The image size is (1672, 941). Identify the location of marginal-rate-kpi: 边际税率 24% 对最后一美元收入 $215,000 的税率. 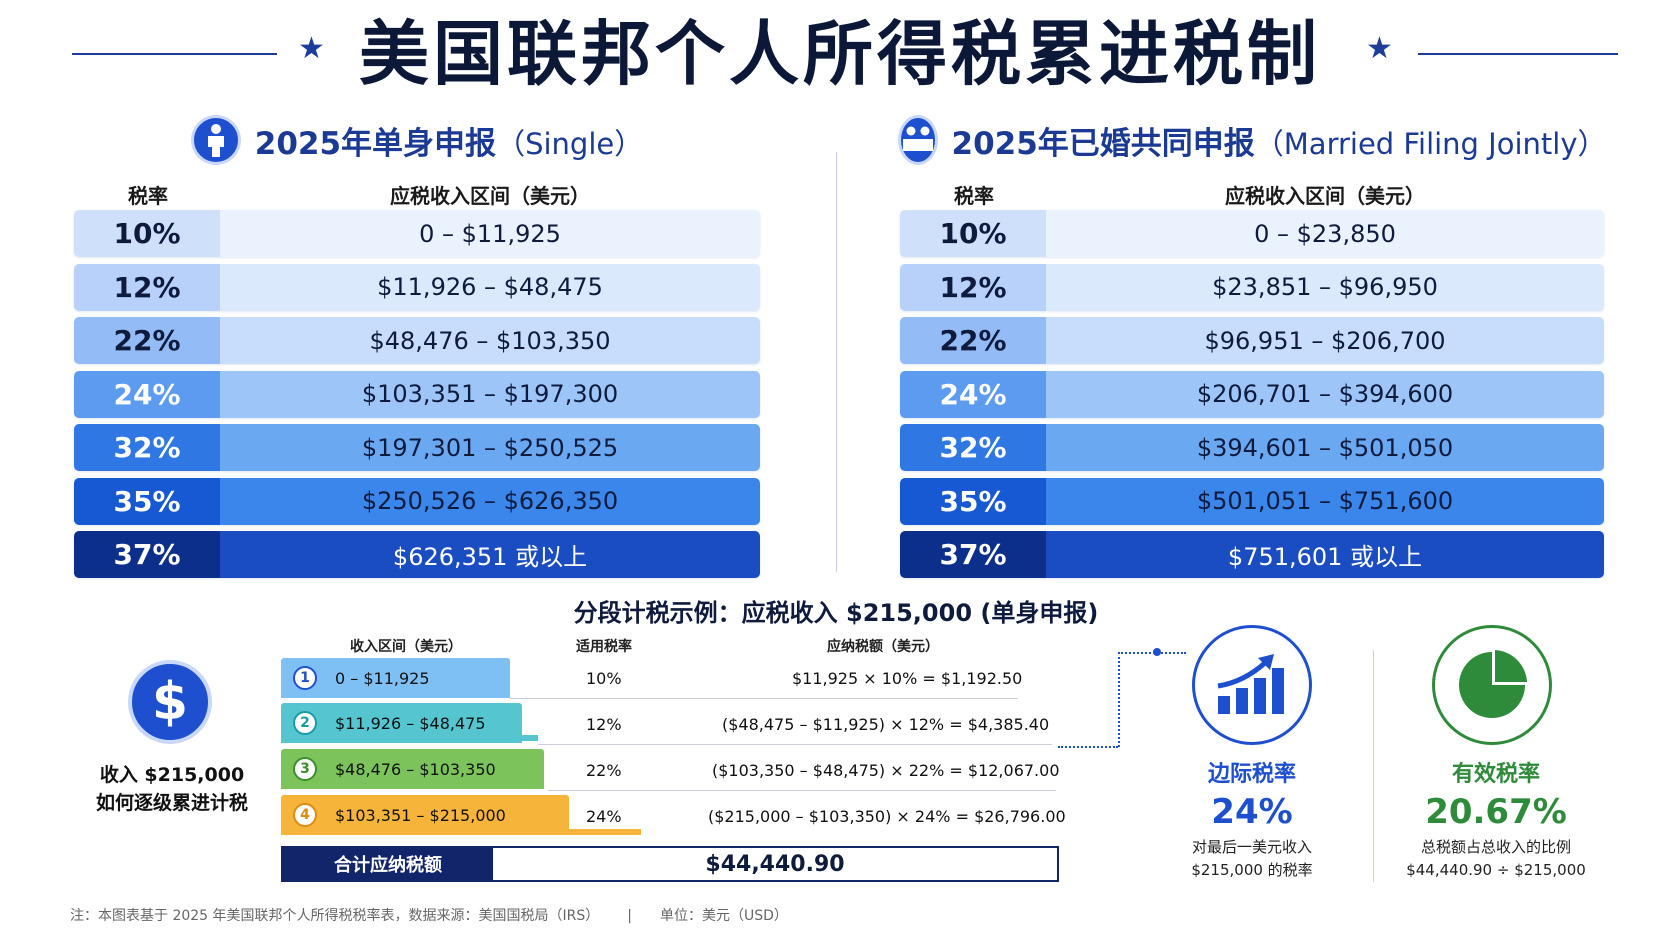
(1252, 818).